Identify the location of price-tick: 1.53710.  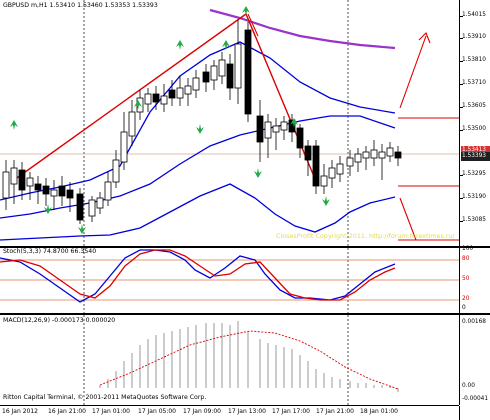
(474, 83).